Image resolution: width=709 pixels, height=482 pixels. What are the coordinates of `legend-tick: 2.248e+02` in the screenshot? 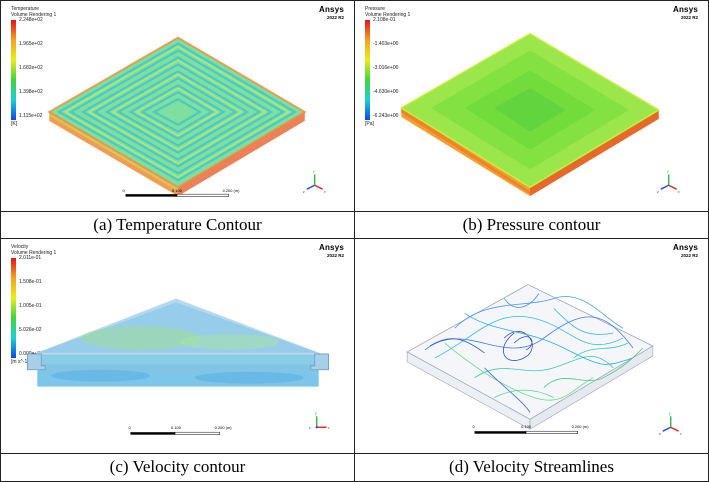 It's located at (31, 20).